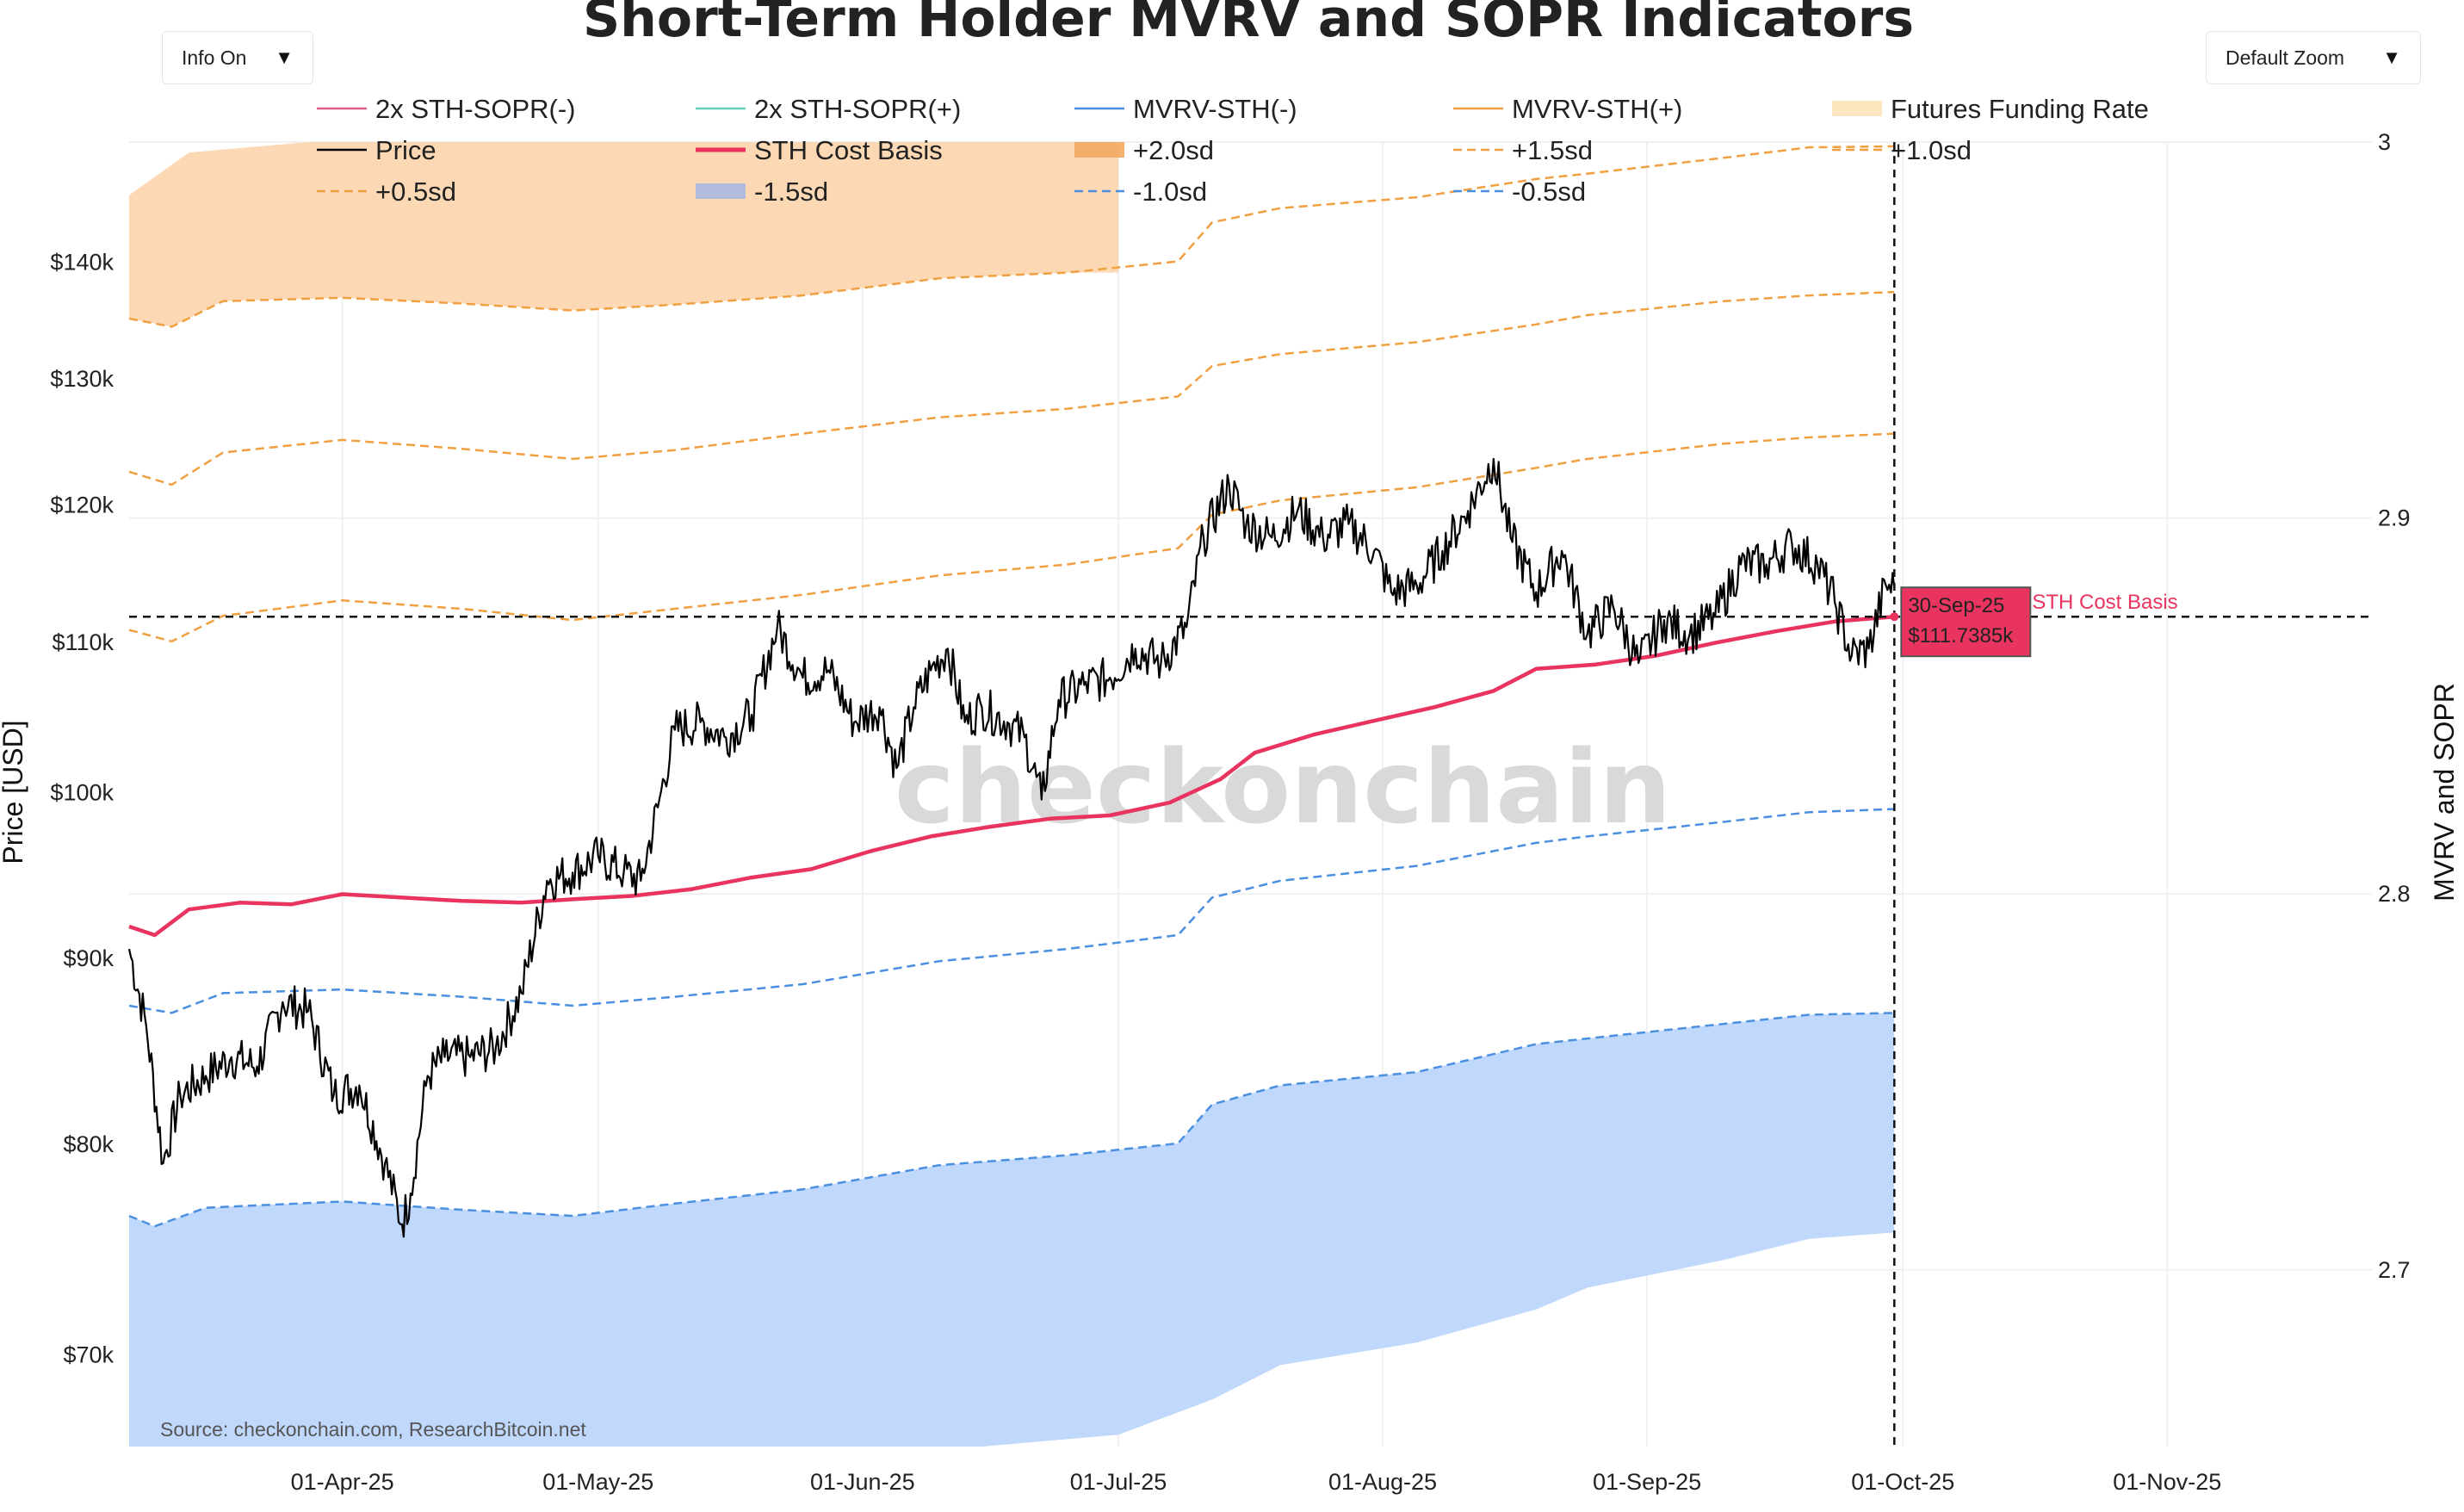  Describe the element at coordinates (2394, 894) in the screenshot. I see `y2-tick-label: 2.8` at that location.